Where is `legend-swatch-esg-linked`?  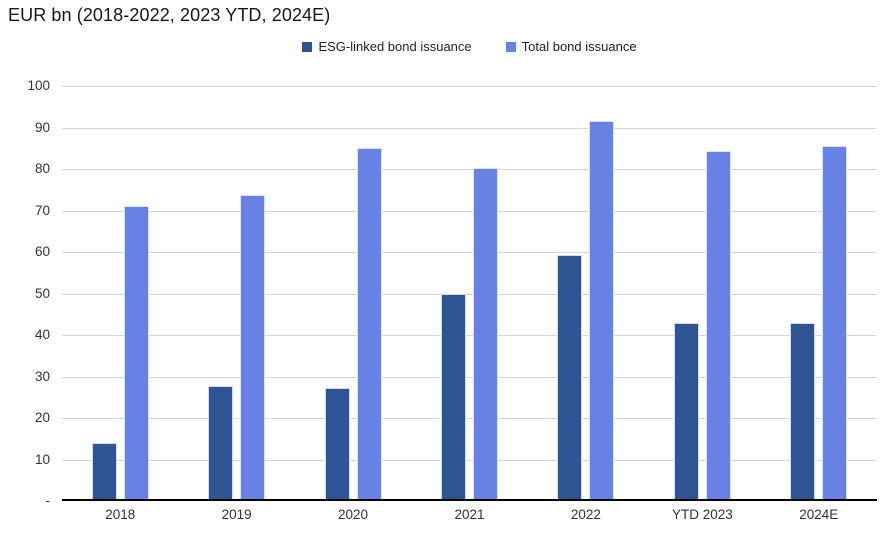
legend-swatch-esg-linked is located at coordinates (307, 46).